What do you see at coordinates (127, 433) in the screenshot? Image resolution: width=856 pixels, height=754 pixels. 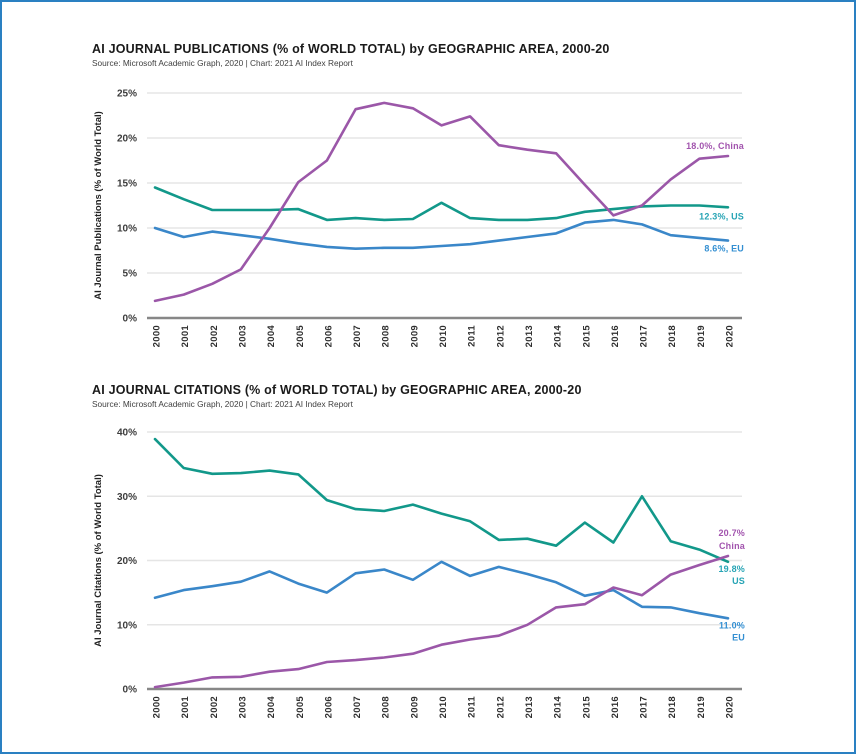 I see `y-tick-label: 40%` at bounding box center [127, 433].